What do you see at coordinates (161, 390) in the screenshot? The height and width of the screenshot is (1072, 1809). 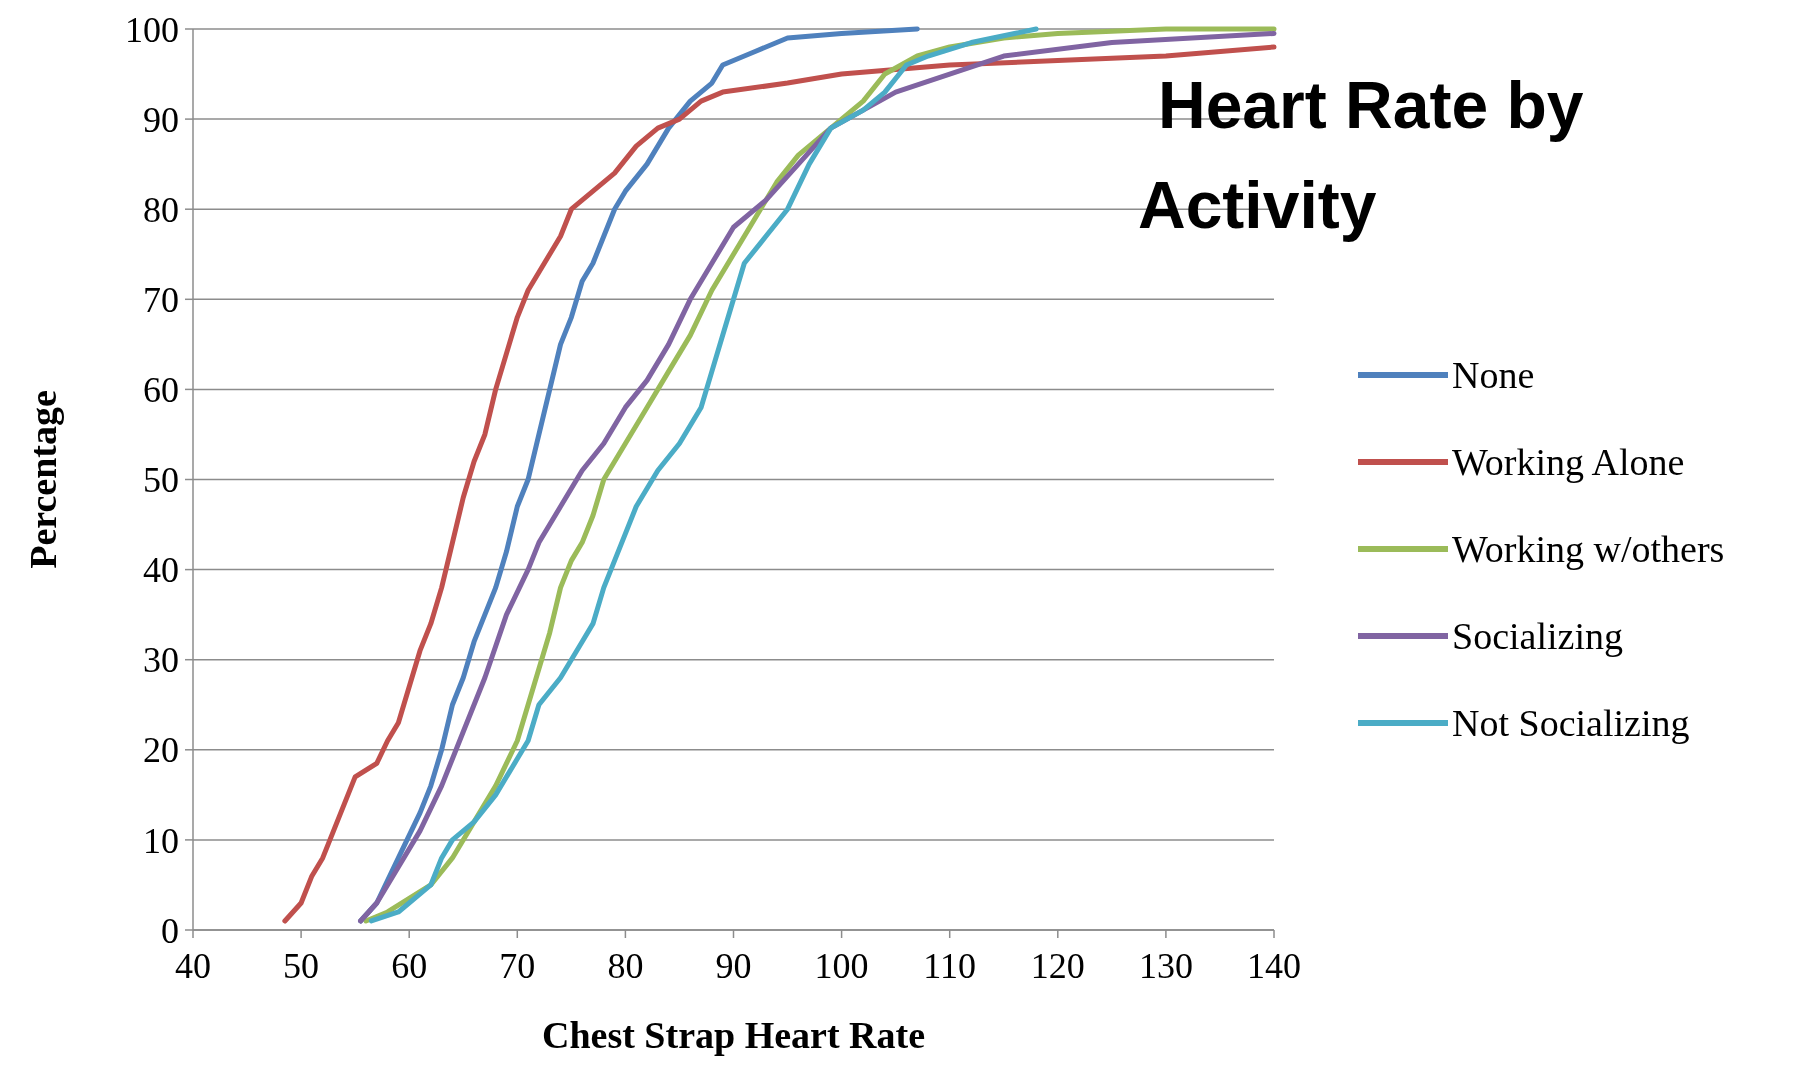 I see `y-tick-label: 60` at bounding box center [161, 390].